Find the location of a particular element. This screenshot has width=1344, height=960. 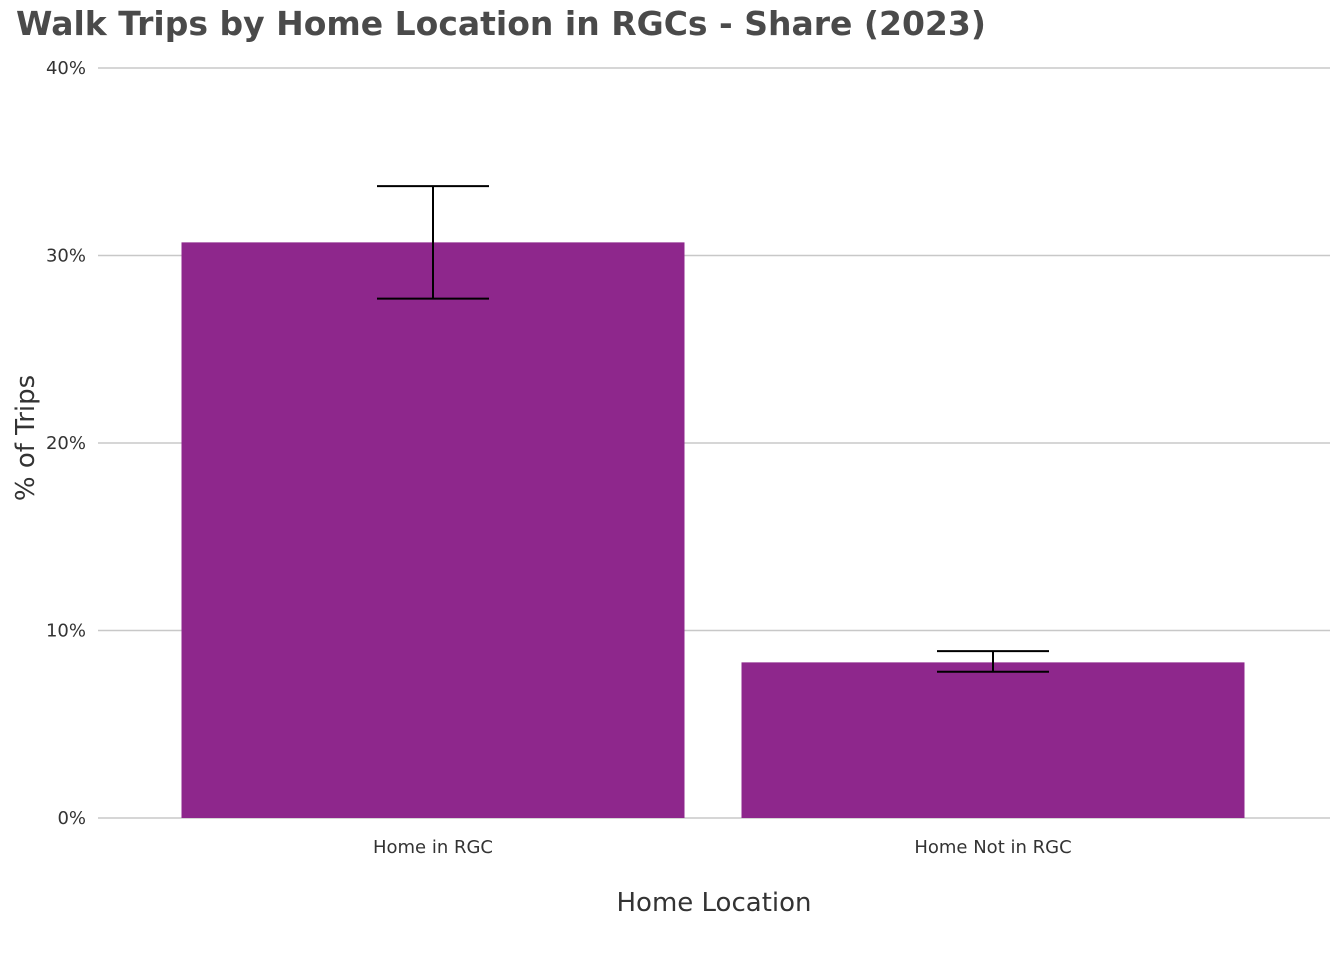

x-axis-title: Home Location is located at coordinates (713, 903).